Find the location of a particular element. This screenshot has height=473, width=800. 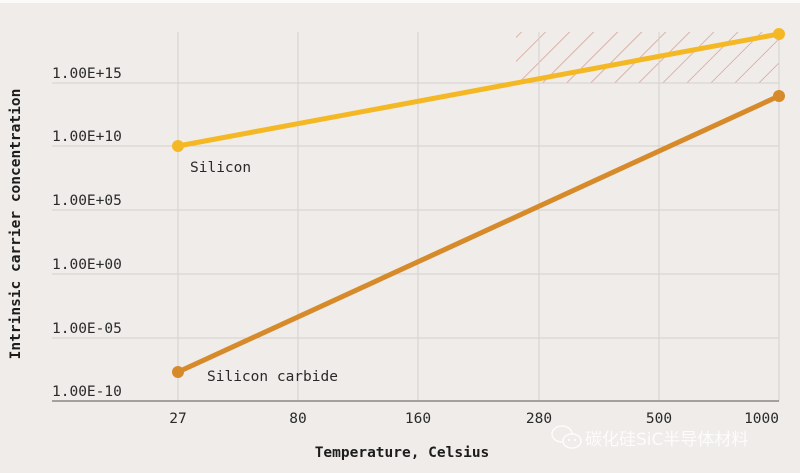

y-tick: 1.00E-05 is located at coordinates (87, 329).